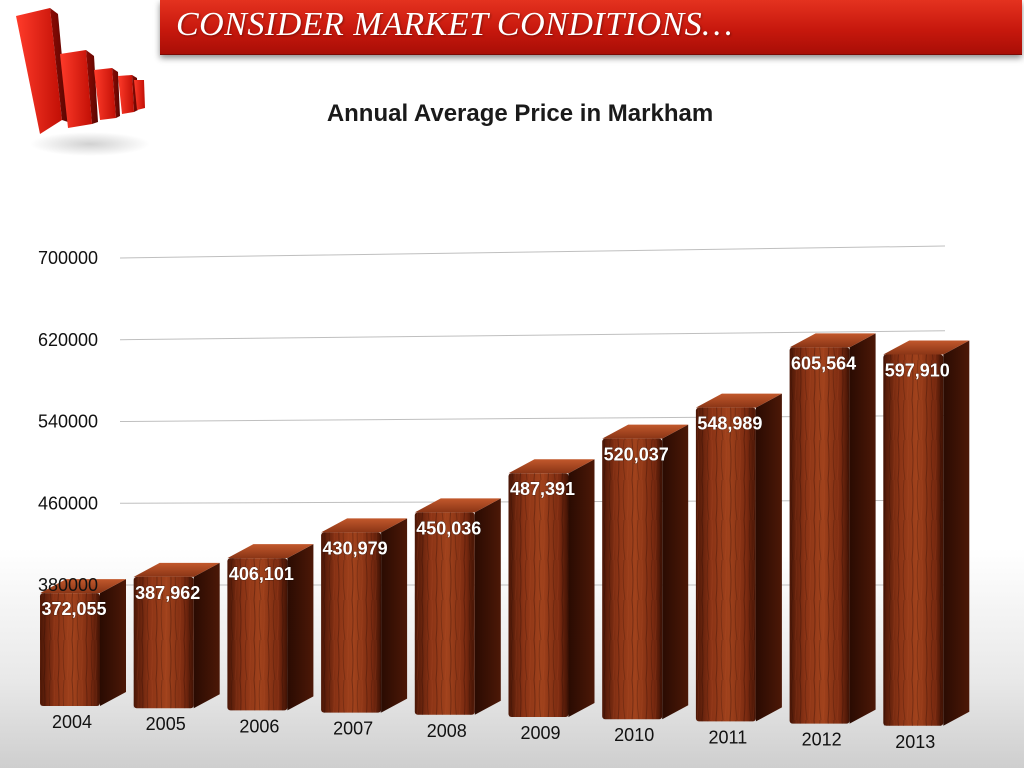  What do you see at coordinates (728, 737) in the screenshot?
I see `x-tick-label: 2011` at bounding box center [728, 737].